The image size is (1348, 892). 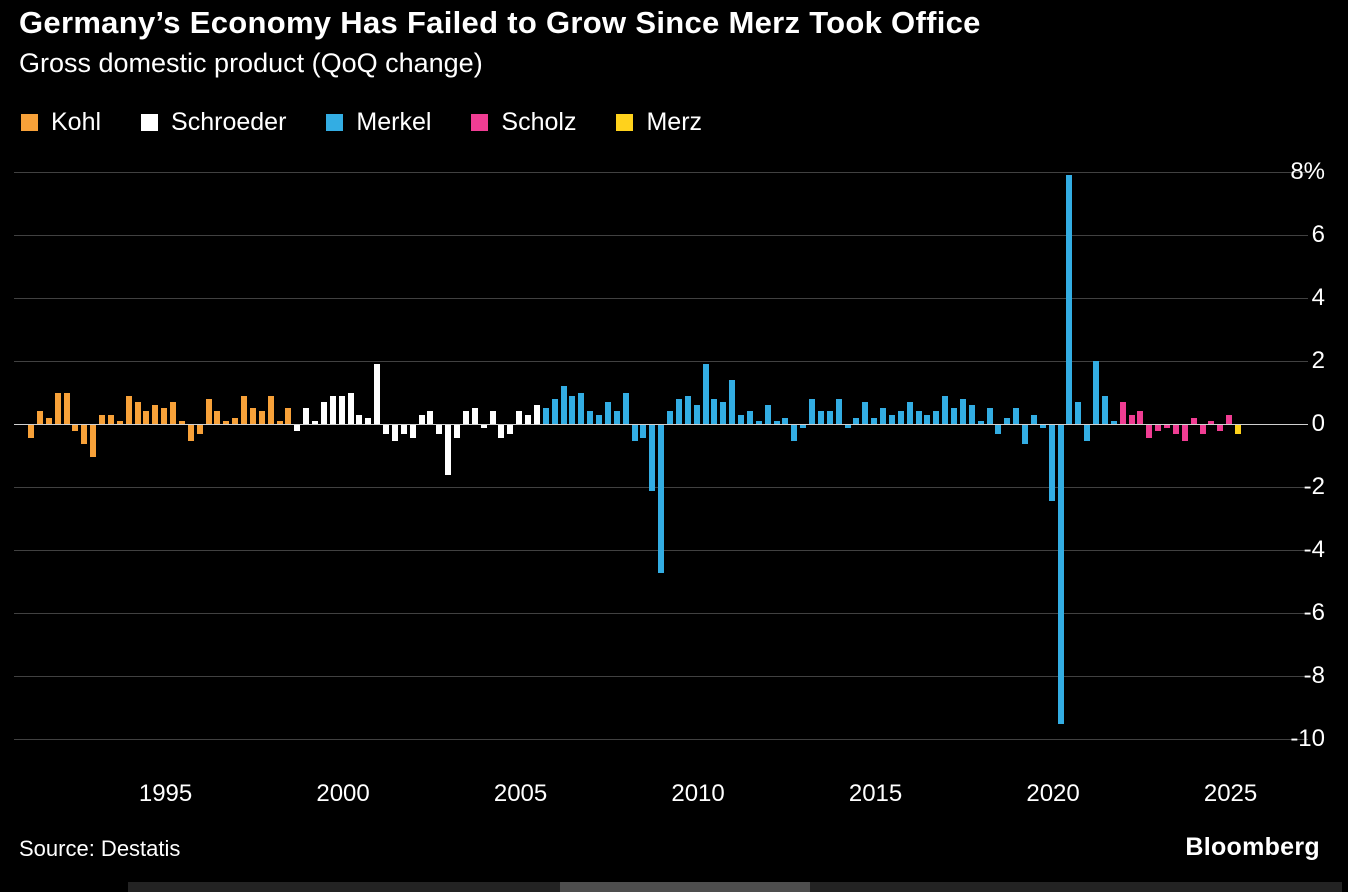 What do you see at coordinates (875, 793) in the screenshot?
I see `x-axis-label: 2015` at bounding box center [875, 793].